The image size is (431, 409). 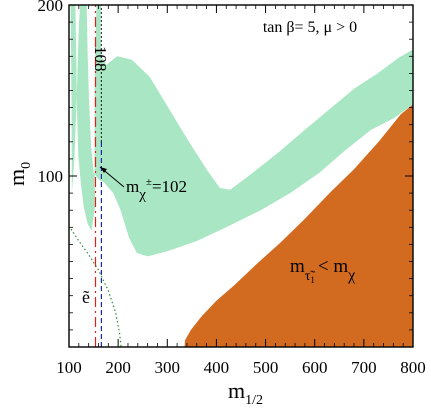 What do you see at coordinates (169, 186) in the screenshot?
I see `chargino-label-value: =102` at bounding box center [169, 186].